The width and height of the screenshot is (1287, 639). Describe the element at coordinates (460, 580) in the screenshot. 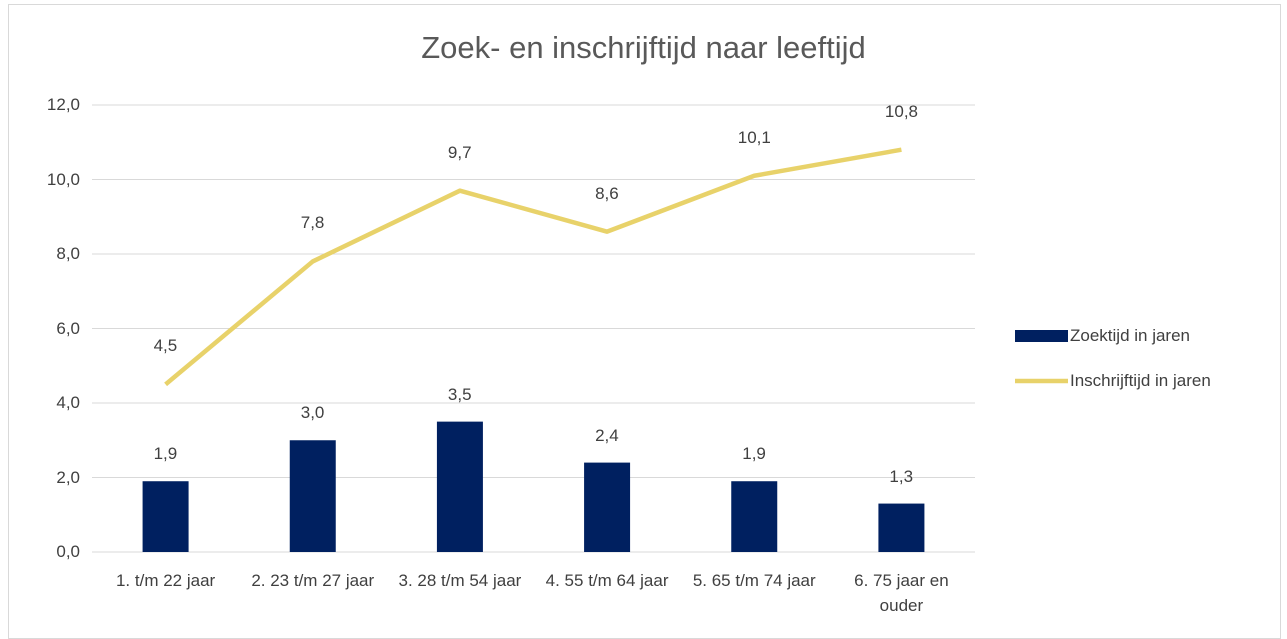

I see `x-tick-label: 3. 28 t/m 54 jaar` at that location.